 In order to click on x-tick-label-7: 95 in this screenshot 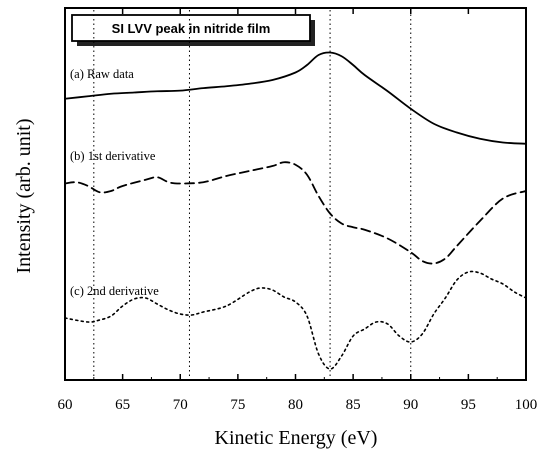, I will do `click(468, 405)`.